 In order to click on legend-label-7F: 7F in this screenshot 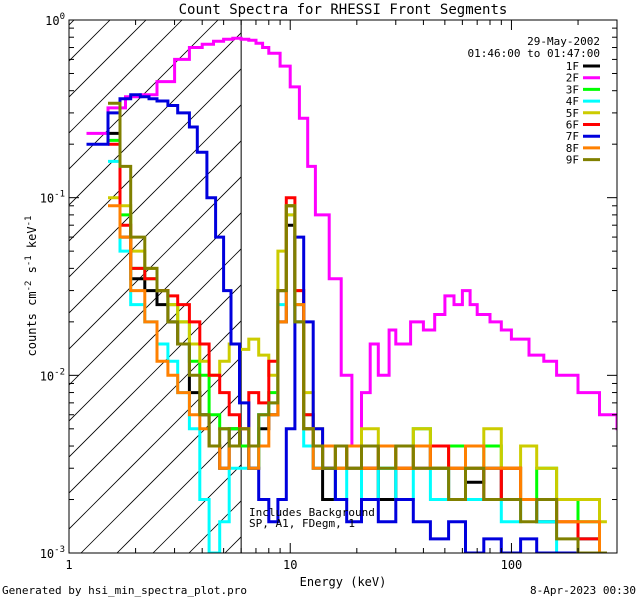, I will do `click(572, 136)`.